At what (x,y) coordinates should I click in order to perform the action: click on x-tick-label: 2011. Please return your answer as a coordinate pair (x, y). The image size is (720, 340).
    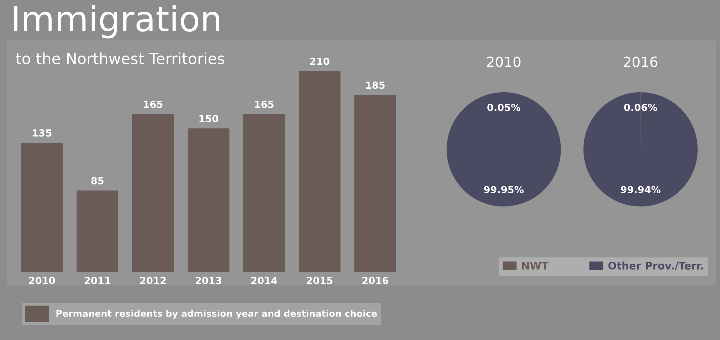
    Looking at the image, I should click on (97, 280).